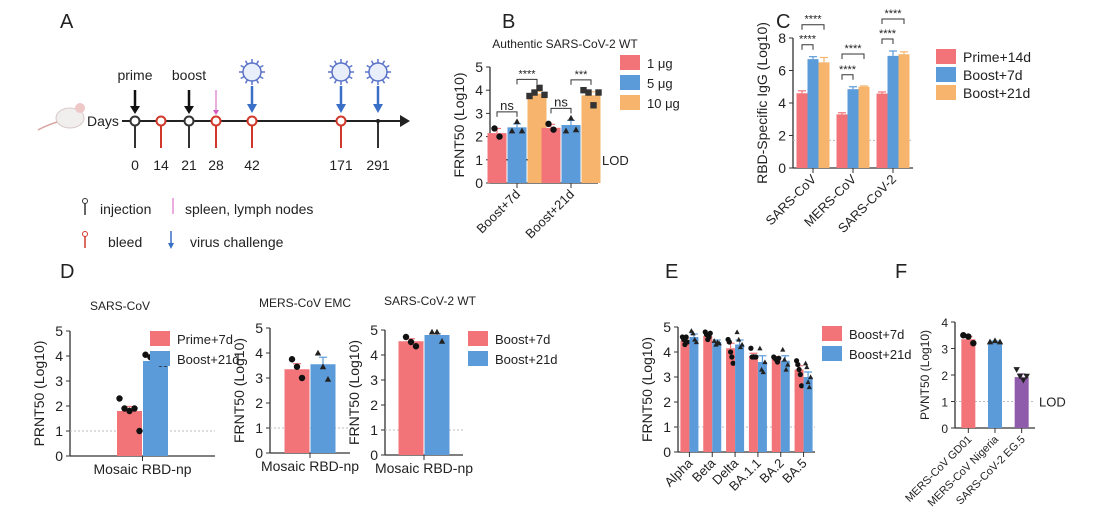 The width and height of the screenshot is (1093, 518). Describe the element at coordinates (61, 117) in the screenshot. I see `mouse-icon` at that location.